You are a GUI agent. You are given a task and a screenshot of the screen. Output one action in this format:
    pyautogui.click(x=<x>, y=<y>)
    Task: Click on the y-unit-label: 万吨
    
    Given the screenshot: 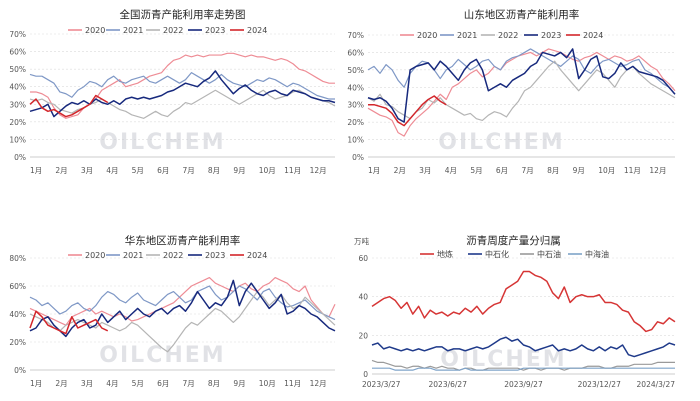 What is the action you would take?
    pyautogui.click(x=361, y=241)
    